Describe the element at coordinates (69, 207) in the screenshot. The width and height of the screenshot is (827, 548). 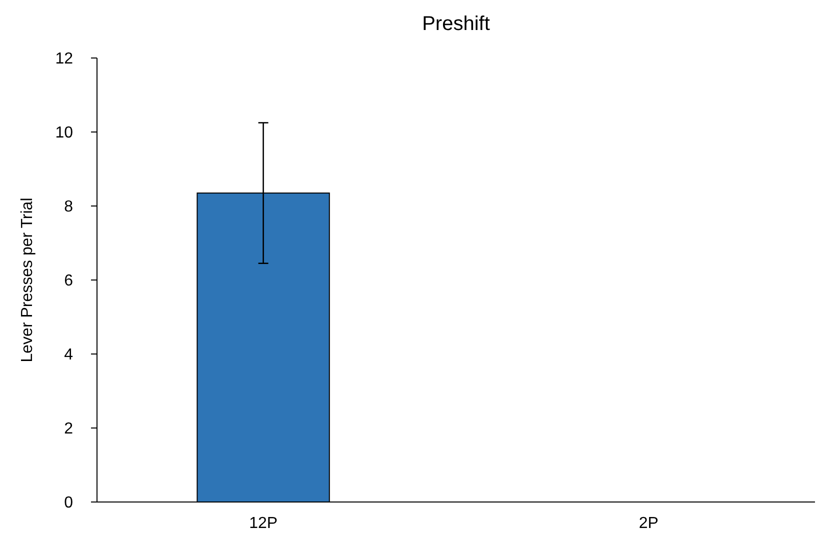
I see `y-tick-label: 8` at that location.